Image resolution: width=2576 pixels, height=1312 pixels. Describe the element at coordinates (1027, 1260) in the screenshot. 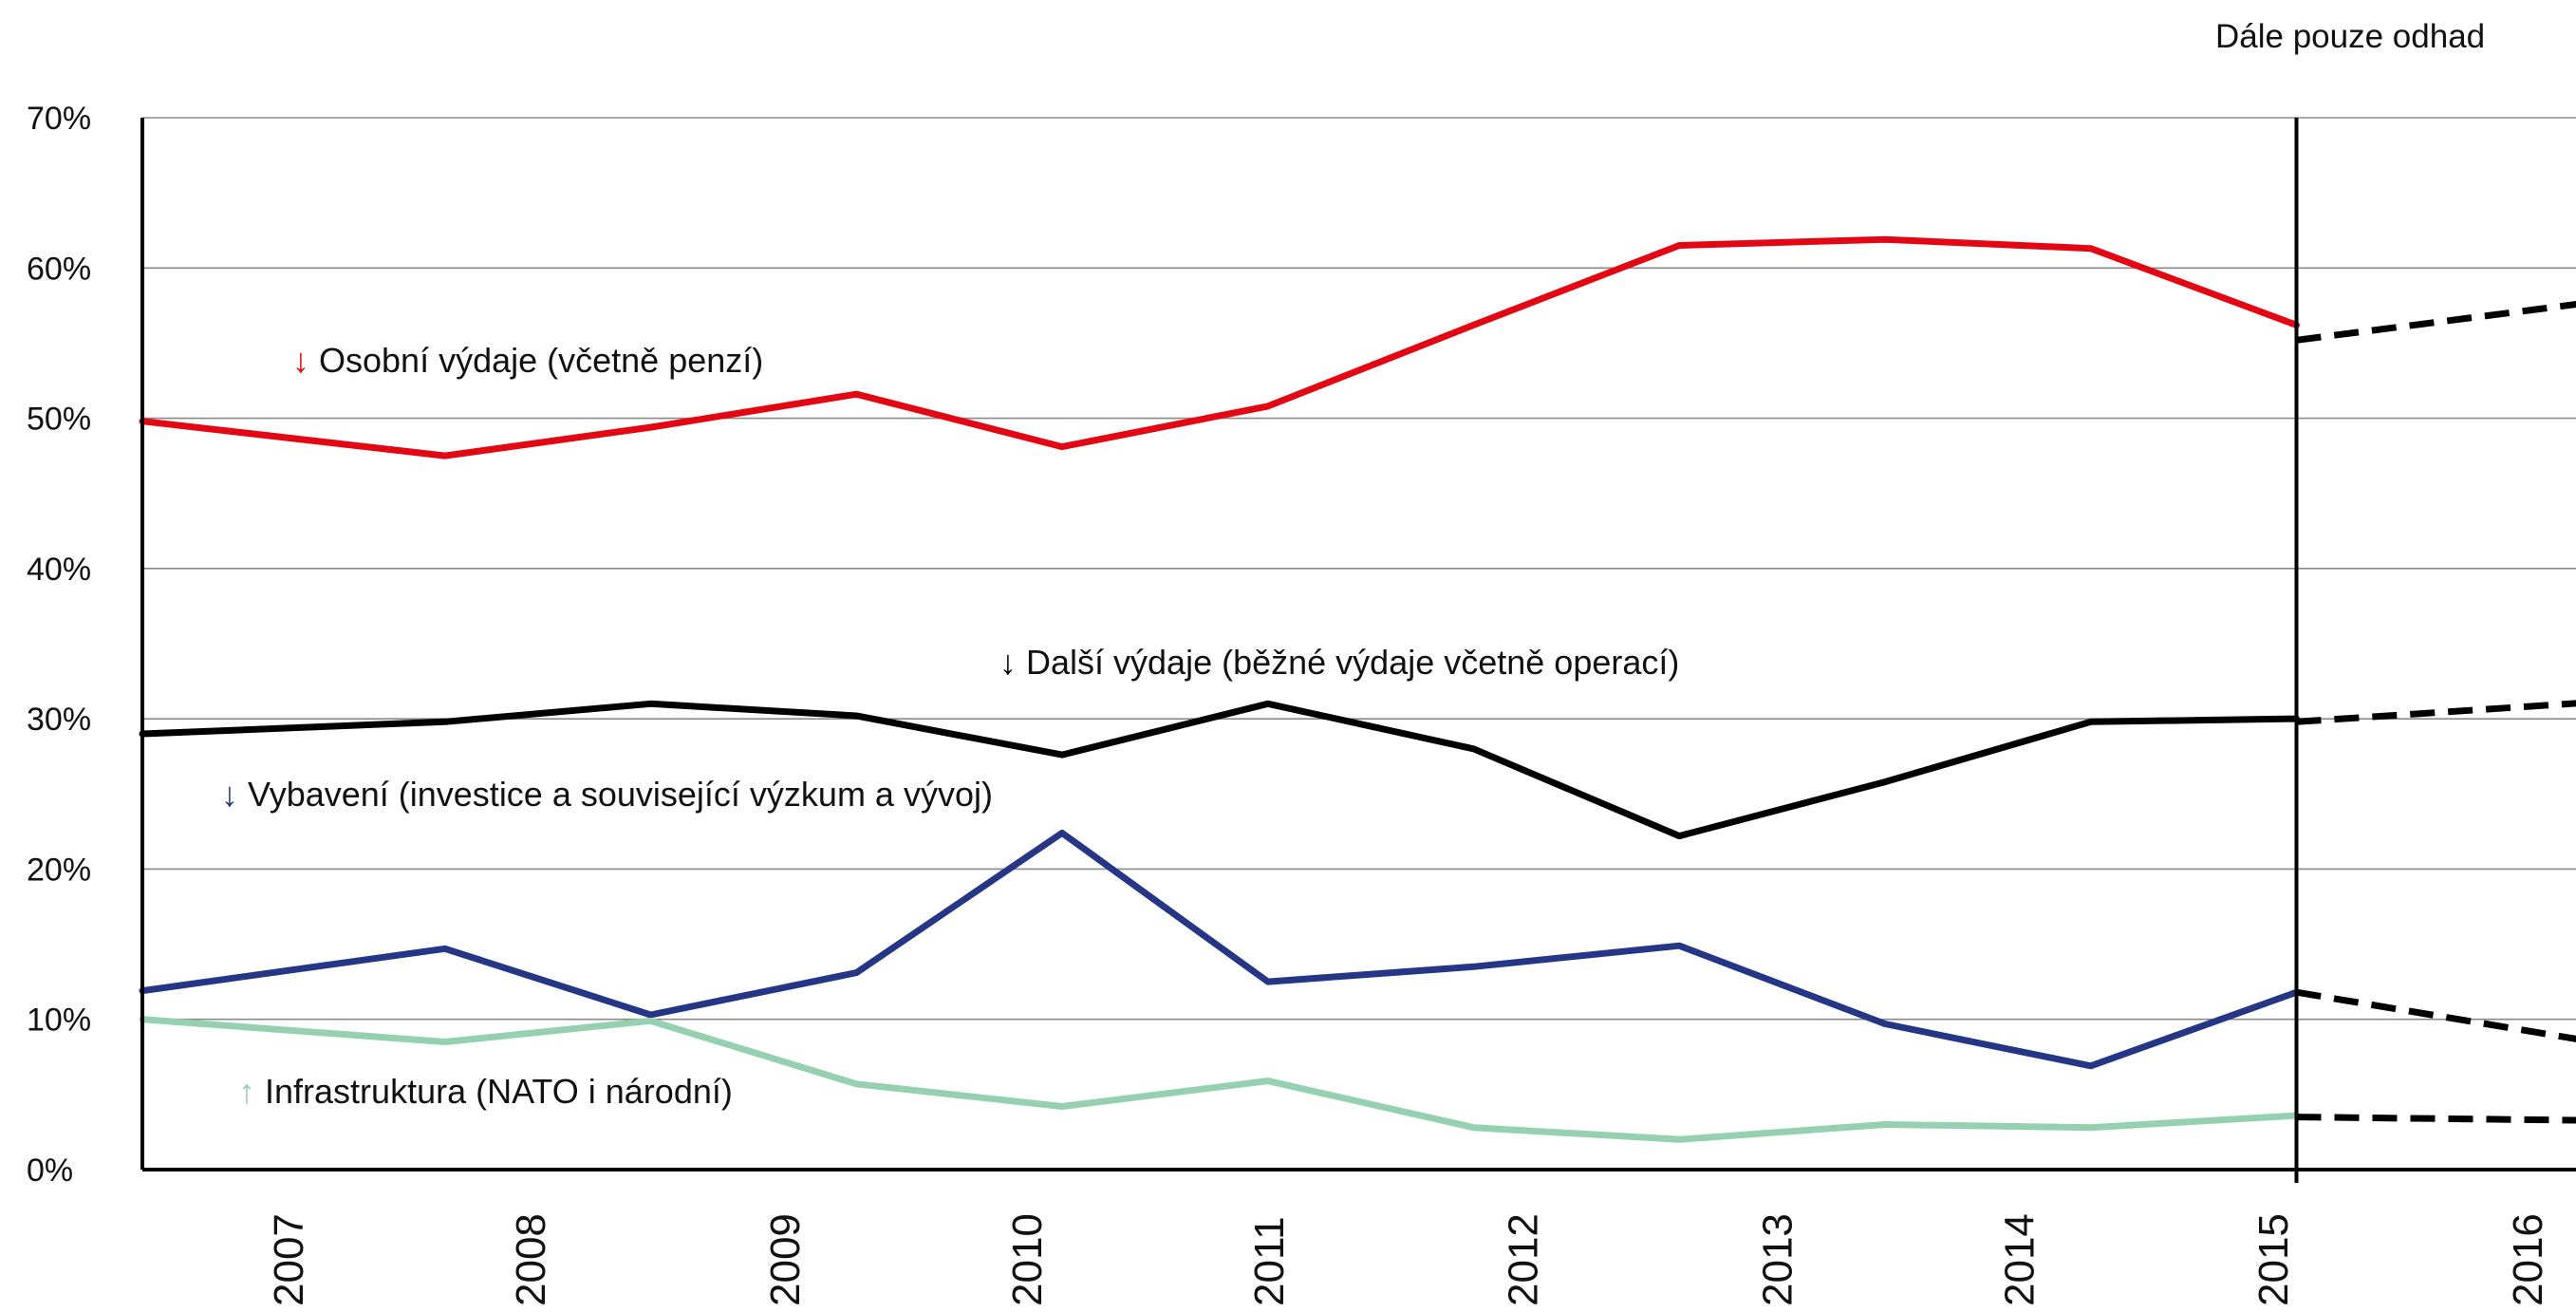

I see `x-tick-label: 2010` at that location.